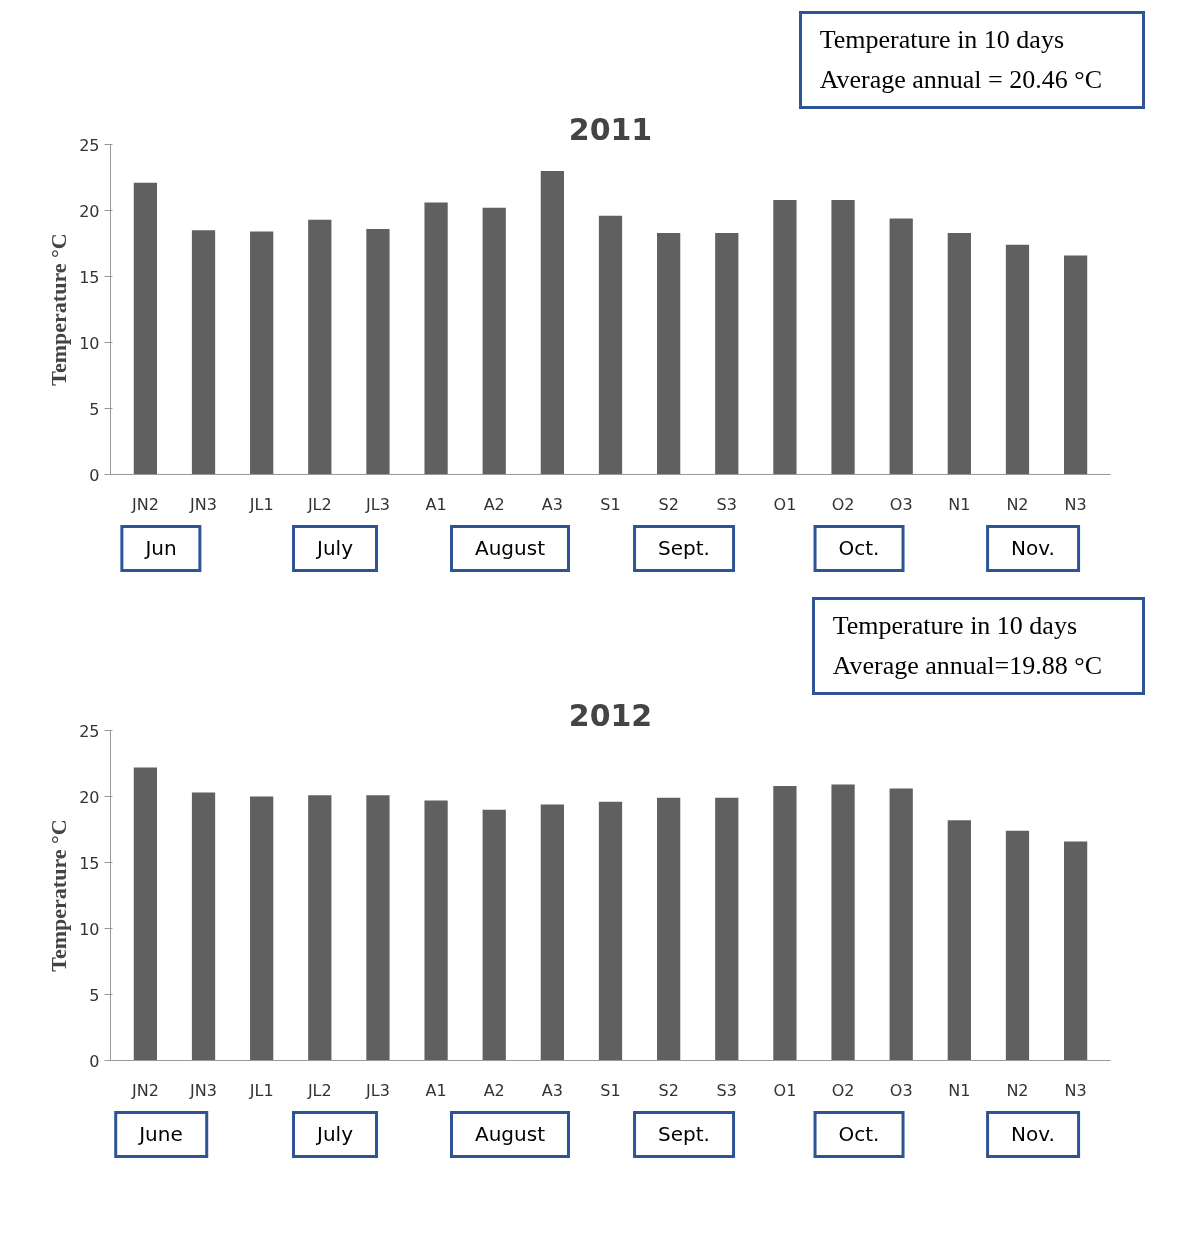 The image size is (1187, 1240). I want to click on month-box: June, so click(161, 1134).